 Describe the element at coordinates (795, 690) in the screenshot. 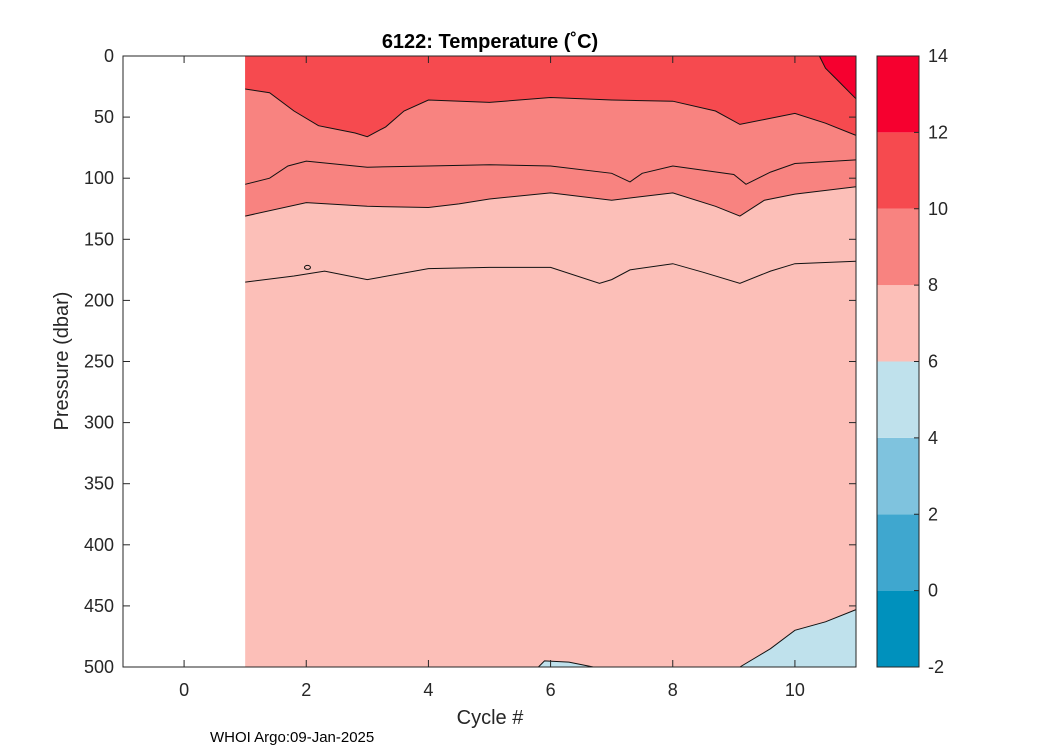

I see `x-tick-label: 10` at that location.